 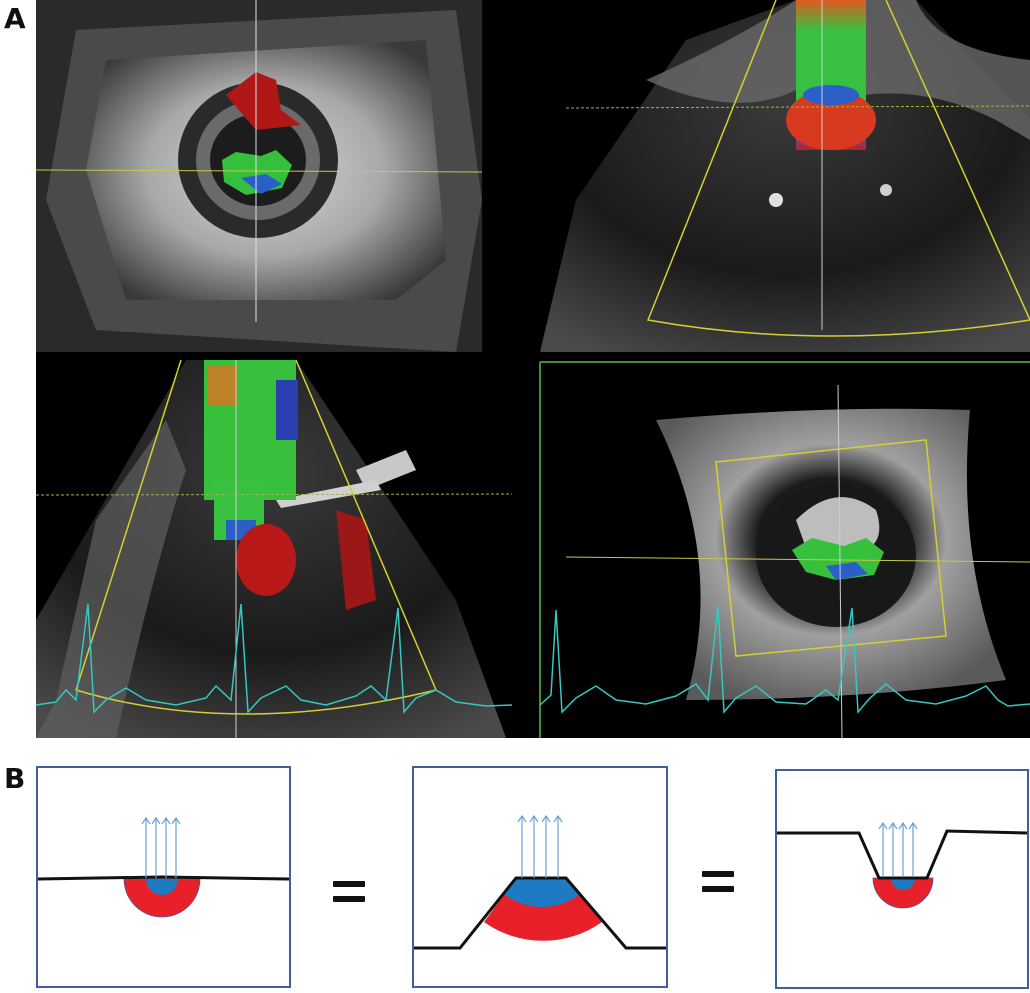 What do you see at coordinates (163, 877) in the screenshot?
I see `schematic-flat-orifice` at bounding box center [163, 877].